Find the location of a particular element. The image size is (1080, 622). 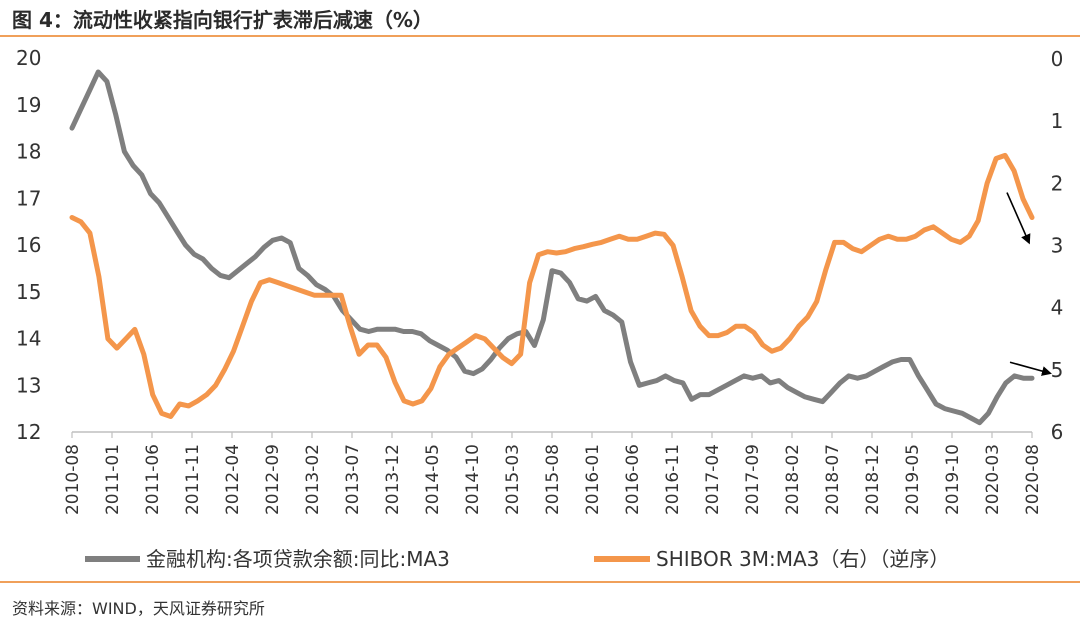

x-tick-label: 2016-06 is located at coordinates (633, 479).